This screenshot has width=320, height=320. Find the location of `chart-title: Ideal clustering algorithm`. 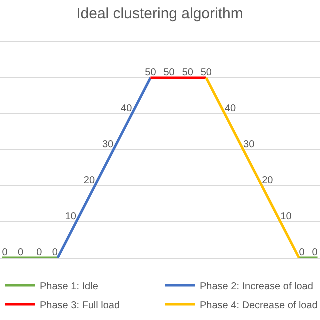

chart-title: Ideal clustering algorithm is located at coordinates (160, 14).